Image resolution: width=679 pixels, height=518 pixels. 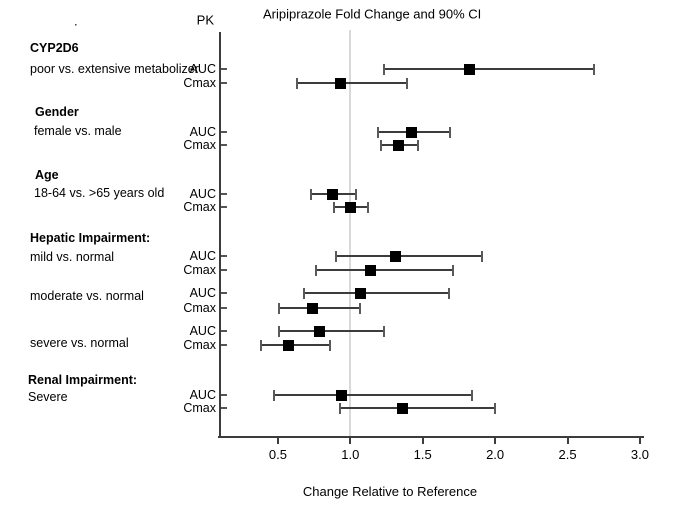 I want to click on group-header: Renal Impairment:, so click(x=83, y=379).